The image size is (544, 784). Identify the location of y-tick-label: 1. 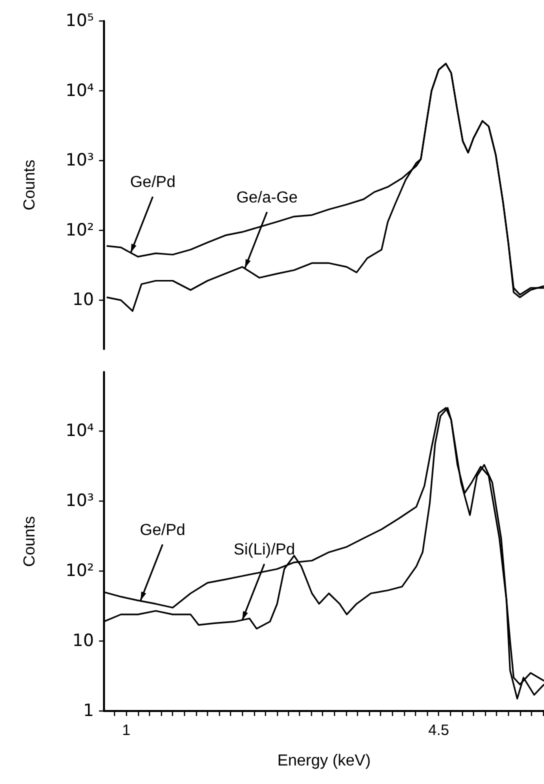
(88, 711).